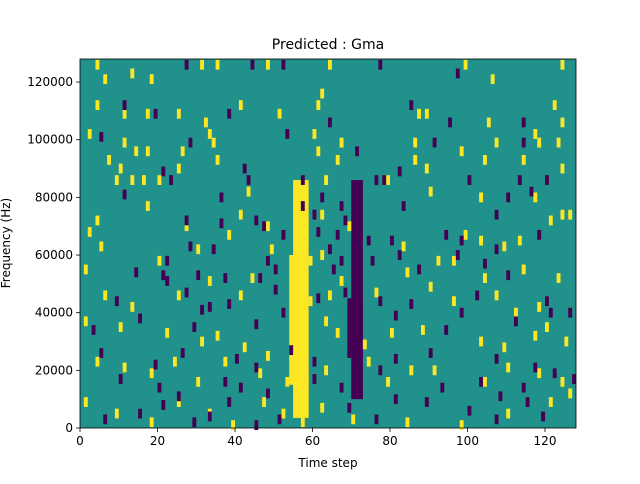 Image resolution: width=640 pixels, height=484 pixels. Describe the element at coordinates (467, 441) in the screenshot. I see `x-tick-label: 100` at that location.